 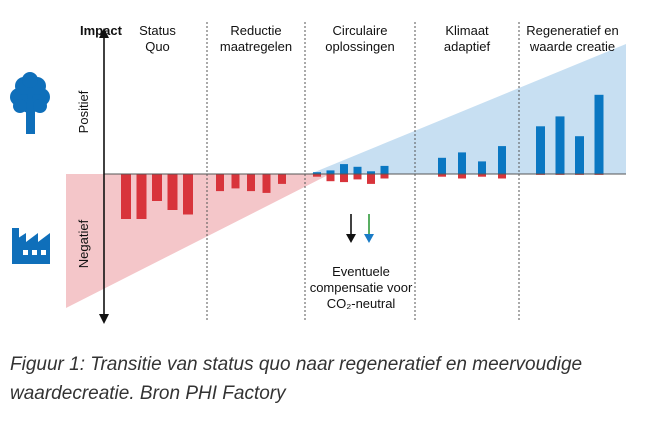 I want to click on negative-impact-area, so click(x=198, y=241).